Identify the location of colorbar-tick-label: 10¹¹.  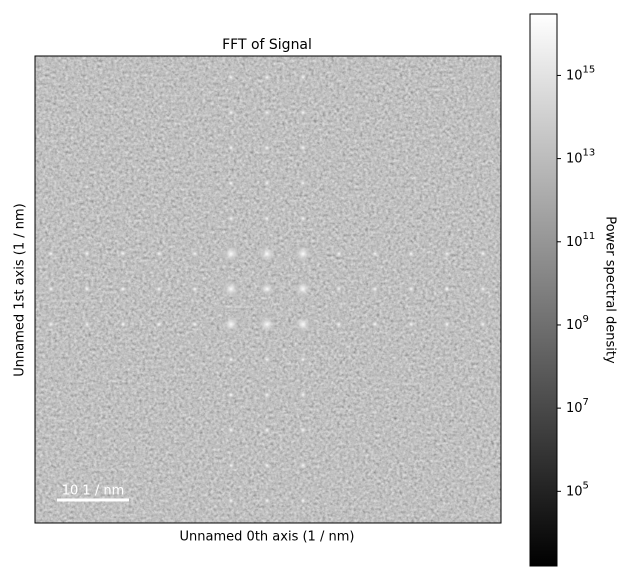
(580, 240).